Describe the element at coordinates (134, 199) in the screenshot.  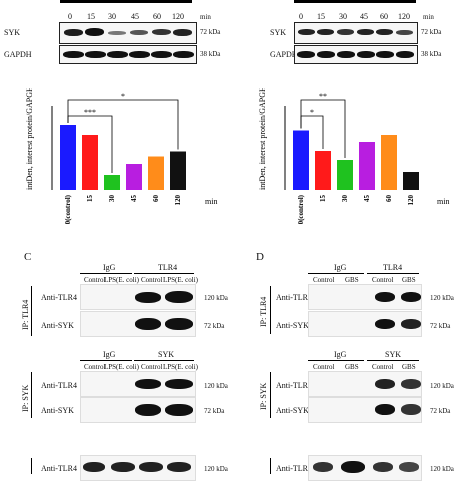
I see `x-tick-label: 45` at that location.